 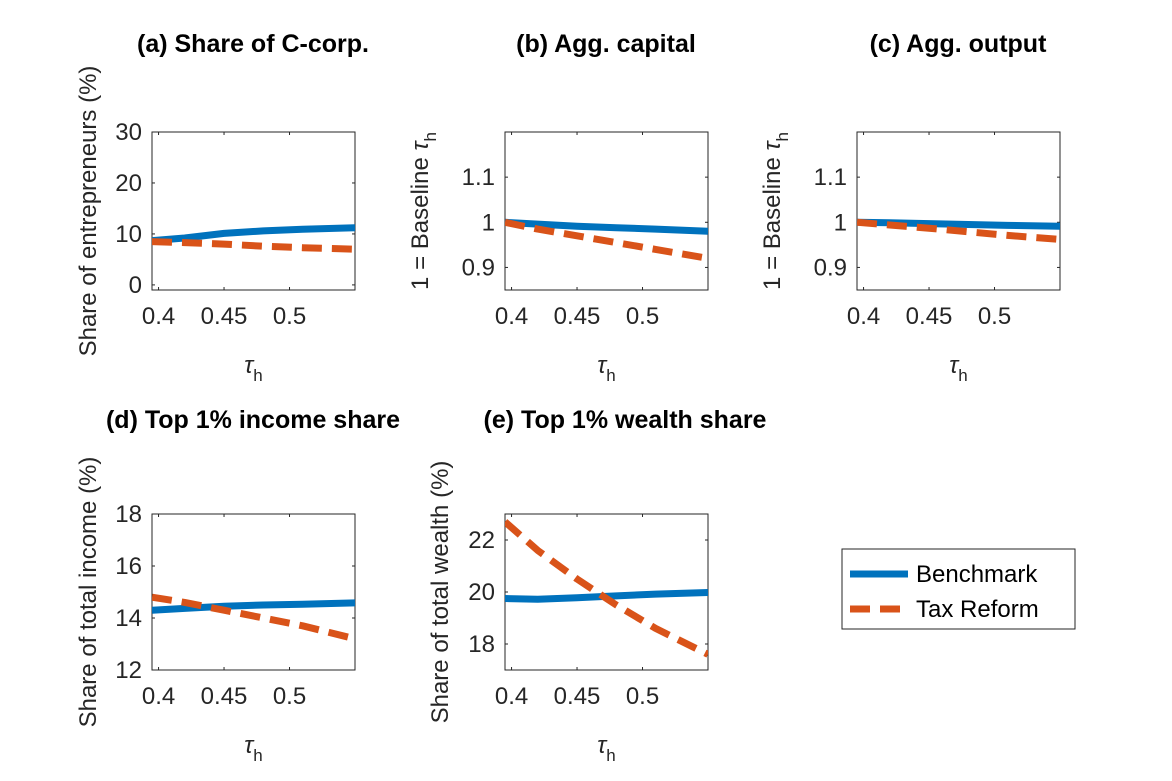 What do you see at coordinates (88, 592) in the screenshot?
I see `y-axis-label: Share of total income (%)` at bounding box center [88, 592].